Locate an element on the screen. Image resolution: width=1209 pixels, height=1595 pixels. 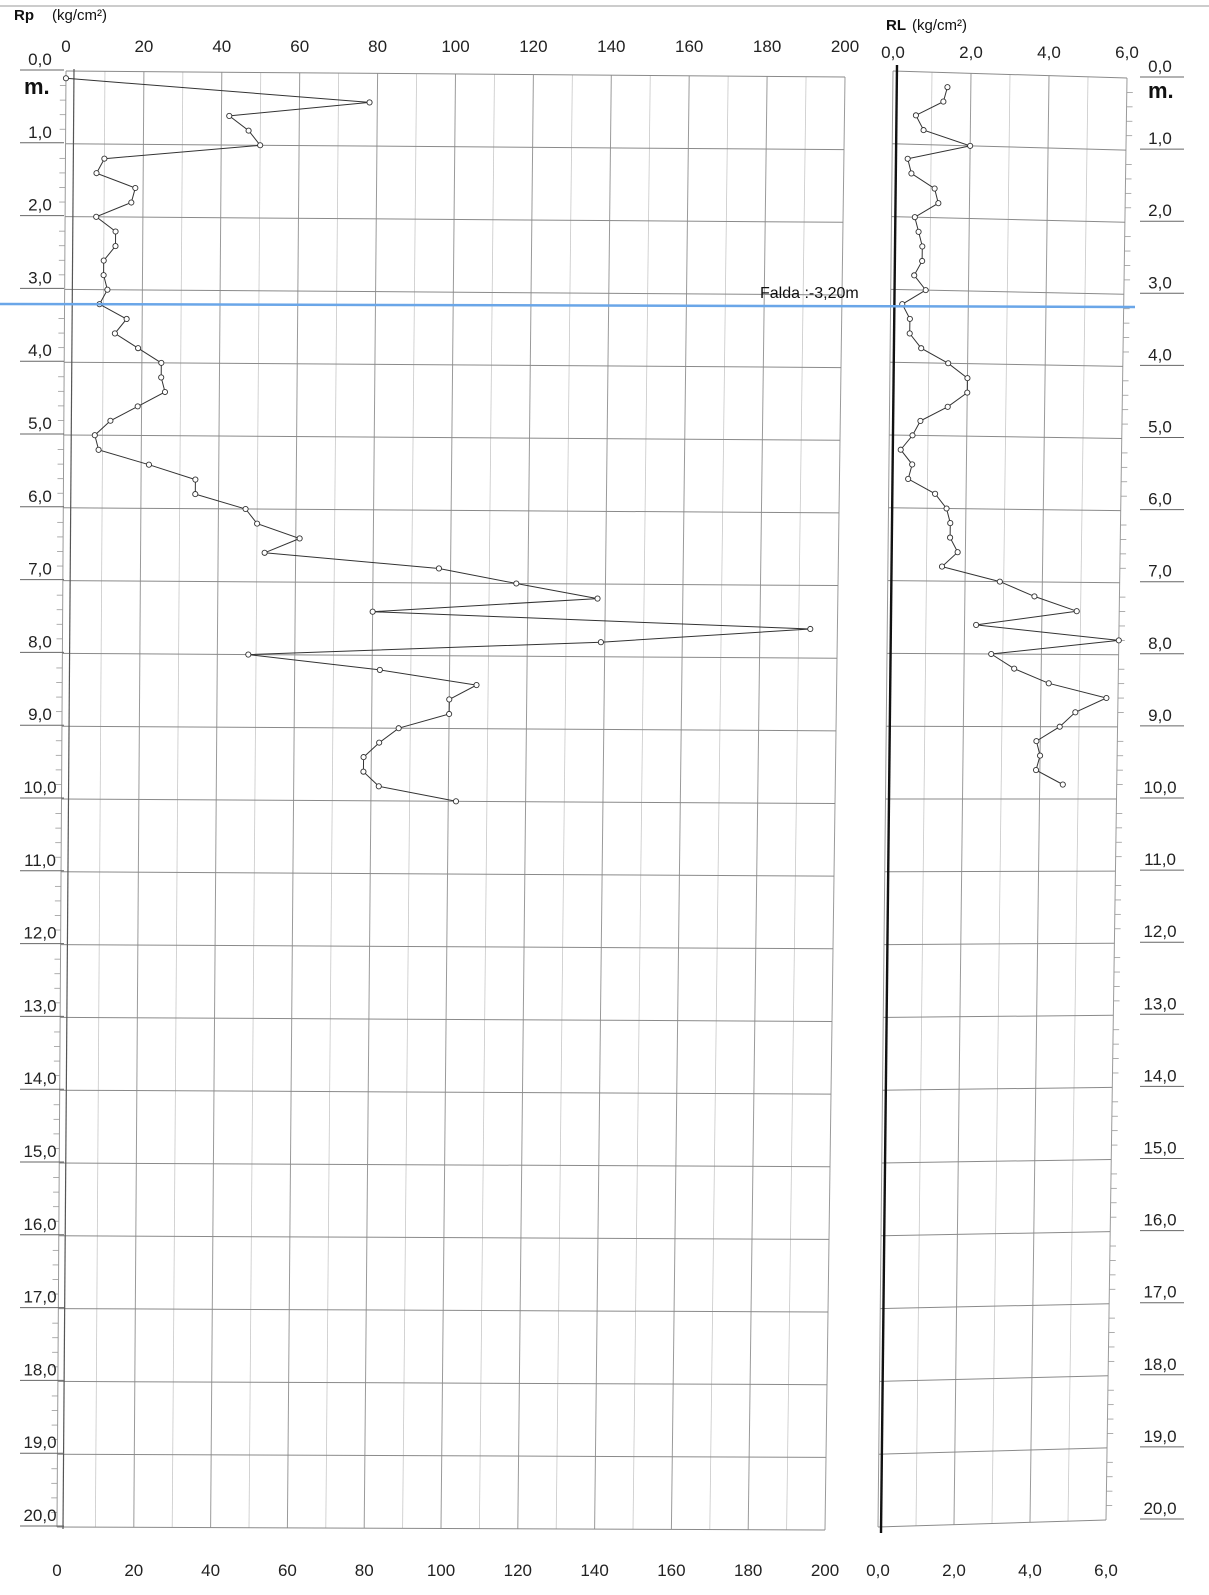
rl-depth-tick-label: 19,0 is located at coordinates (1159, 1436).